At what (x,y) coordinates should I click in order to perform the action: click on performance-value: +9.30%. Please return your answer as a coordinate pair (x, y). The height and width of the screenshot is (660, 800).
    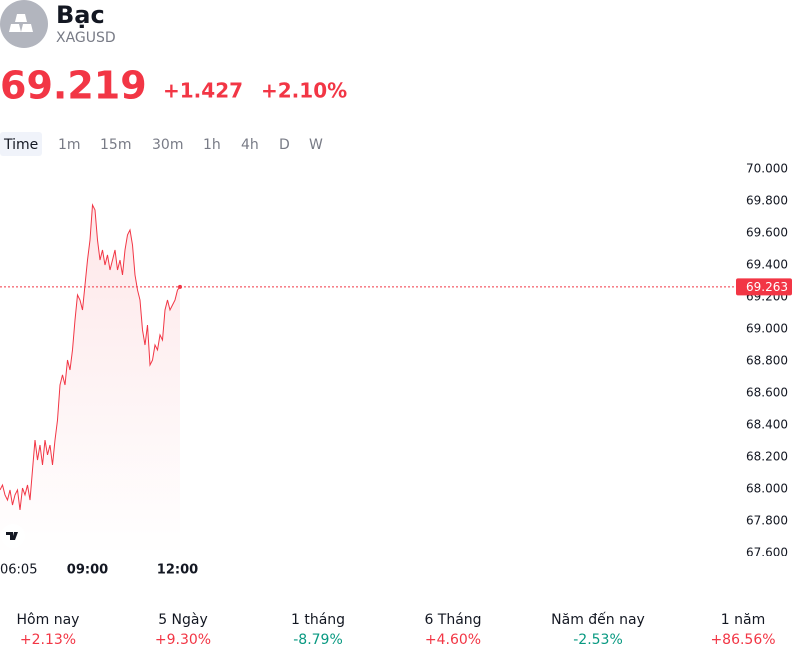
    Looking at the image, I should click on (183, 640).